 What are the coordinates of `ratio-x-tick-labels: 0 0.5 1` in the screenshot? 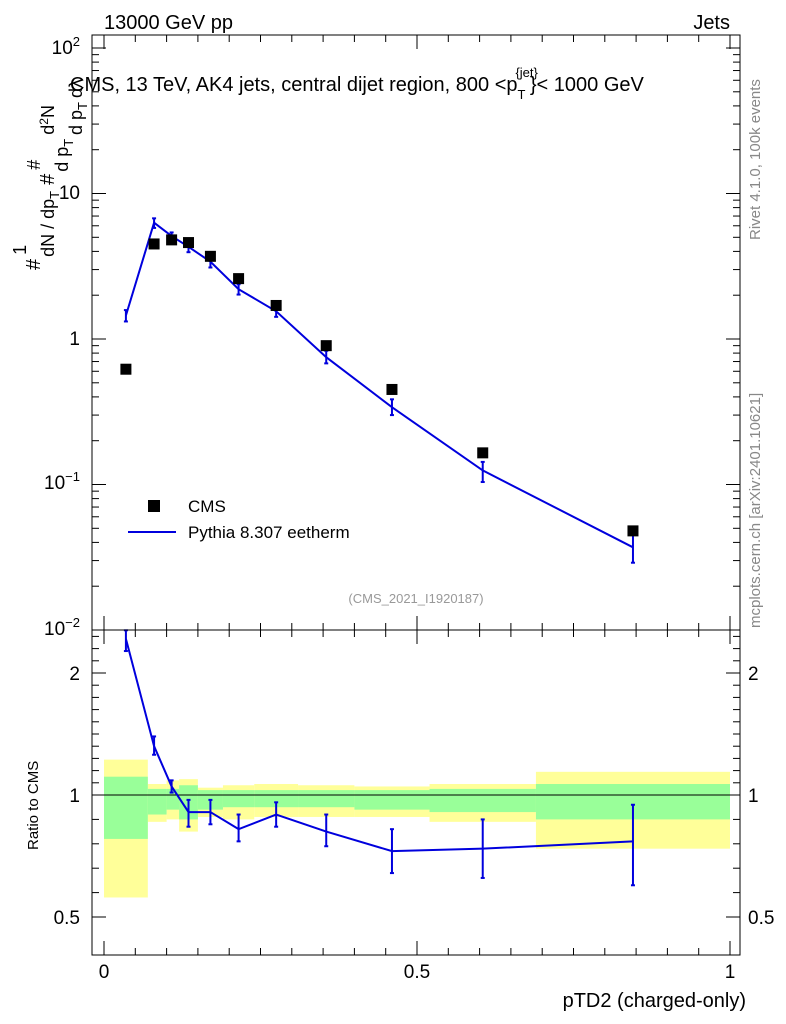 It's located at (417, 972).